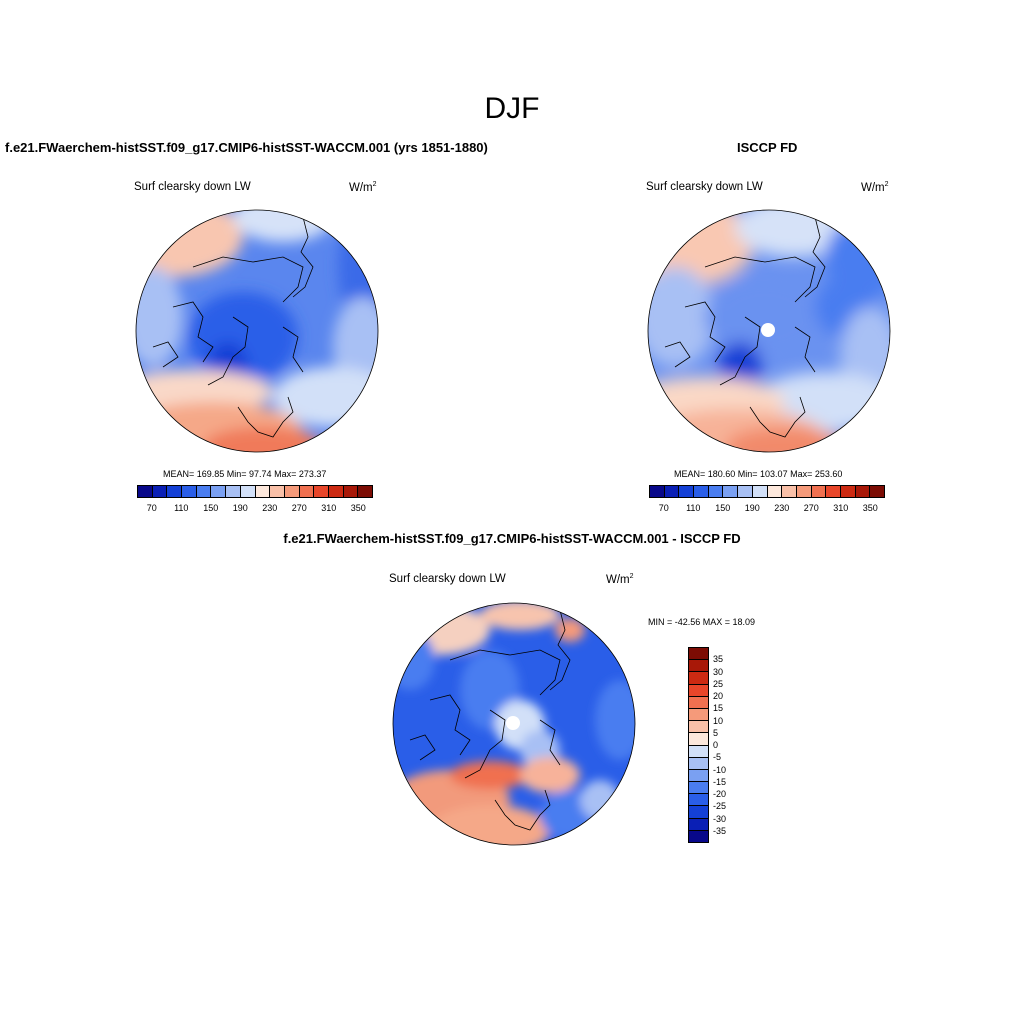 Image resolution: width=1024 pixels, height=1024 pixels. Describe the element at coordinates (447, 579) in the screenshot. I see `panel3-variable-label: Surf clearsky down LW` at that location.